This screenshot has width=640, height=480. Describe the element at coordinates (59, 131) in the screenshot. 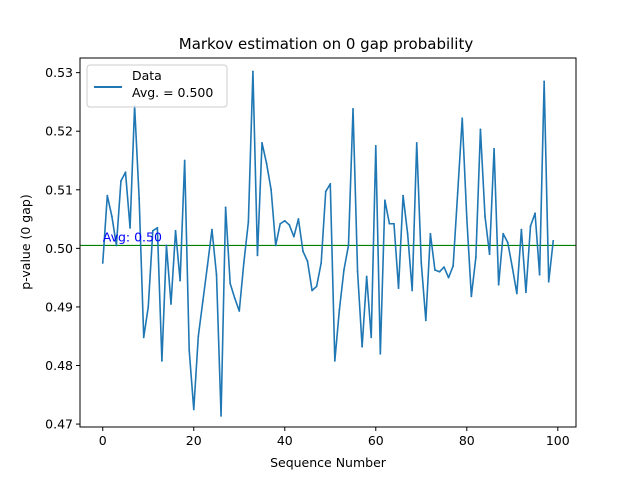

I see `y-tick-label: 0.52` at that location.